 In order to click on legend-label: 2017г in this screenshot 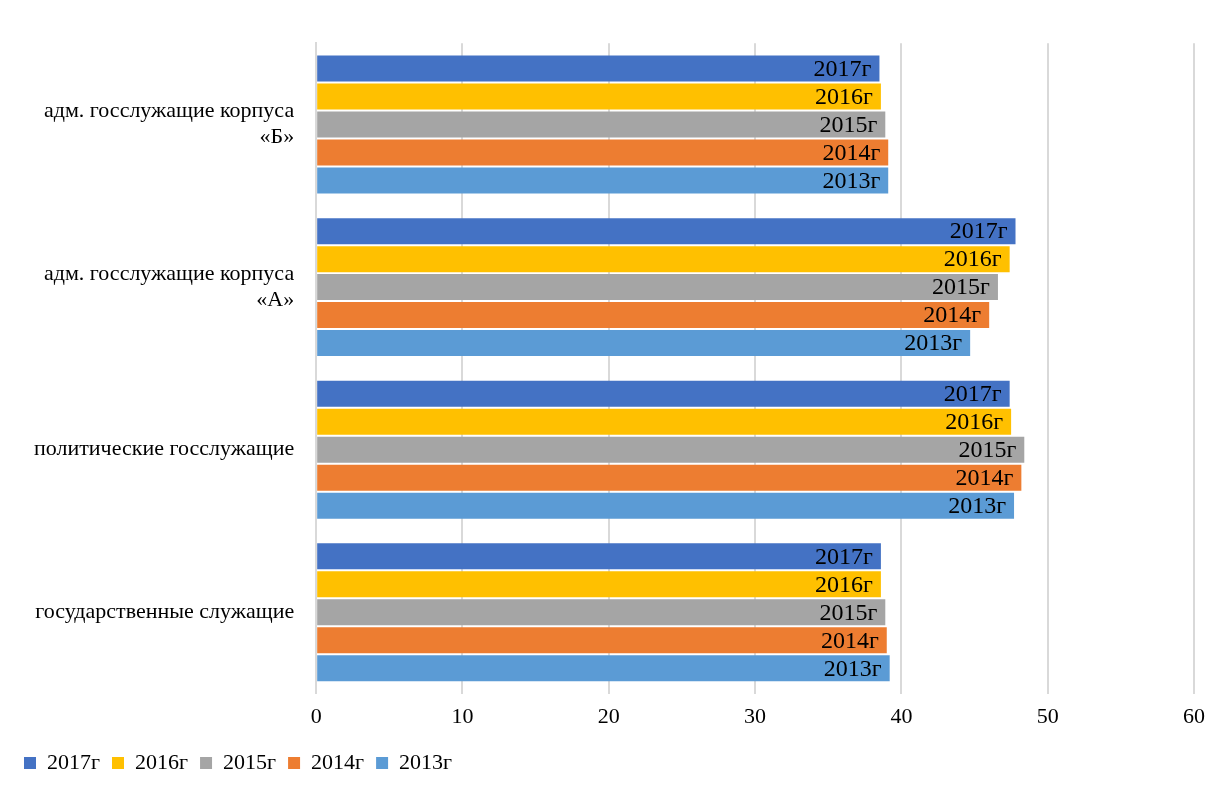, I will do `click(74, 761)`.